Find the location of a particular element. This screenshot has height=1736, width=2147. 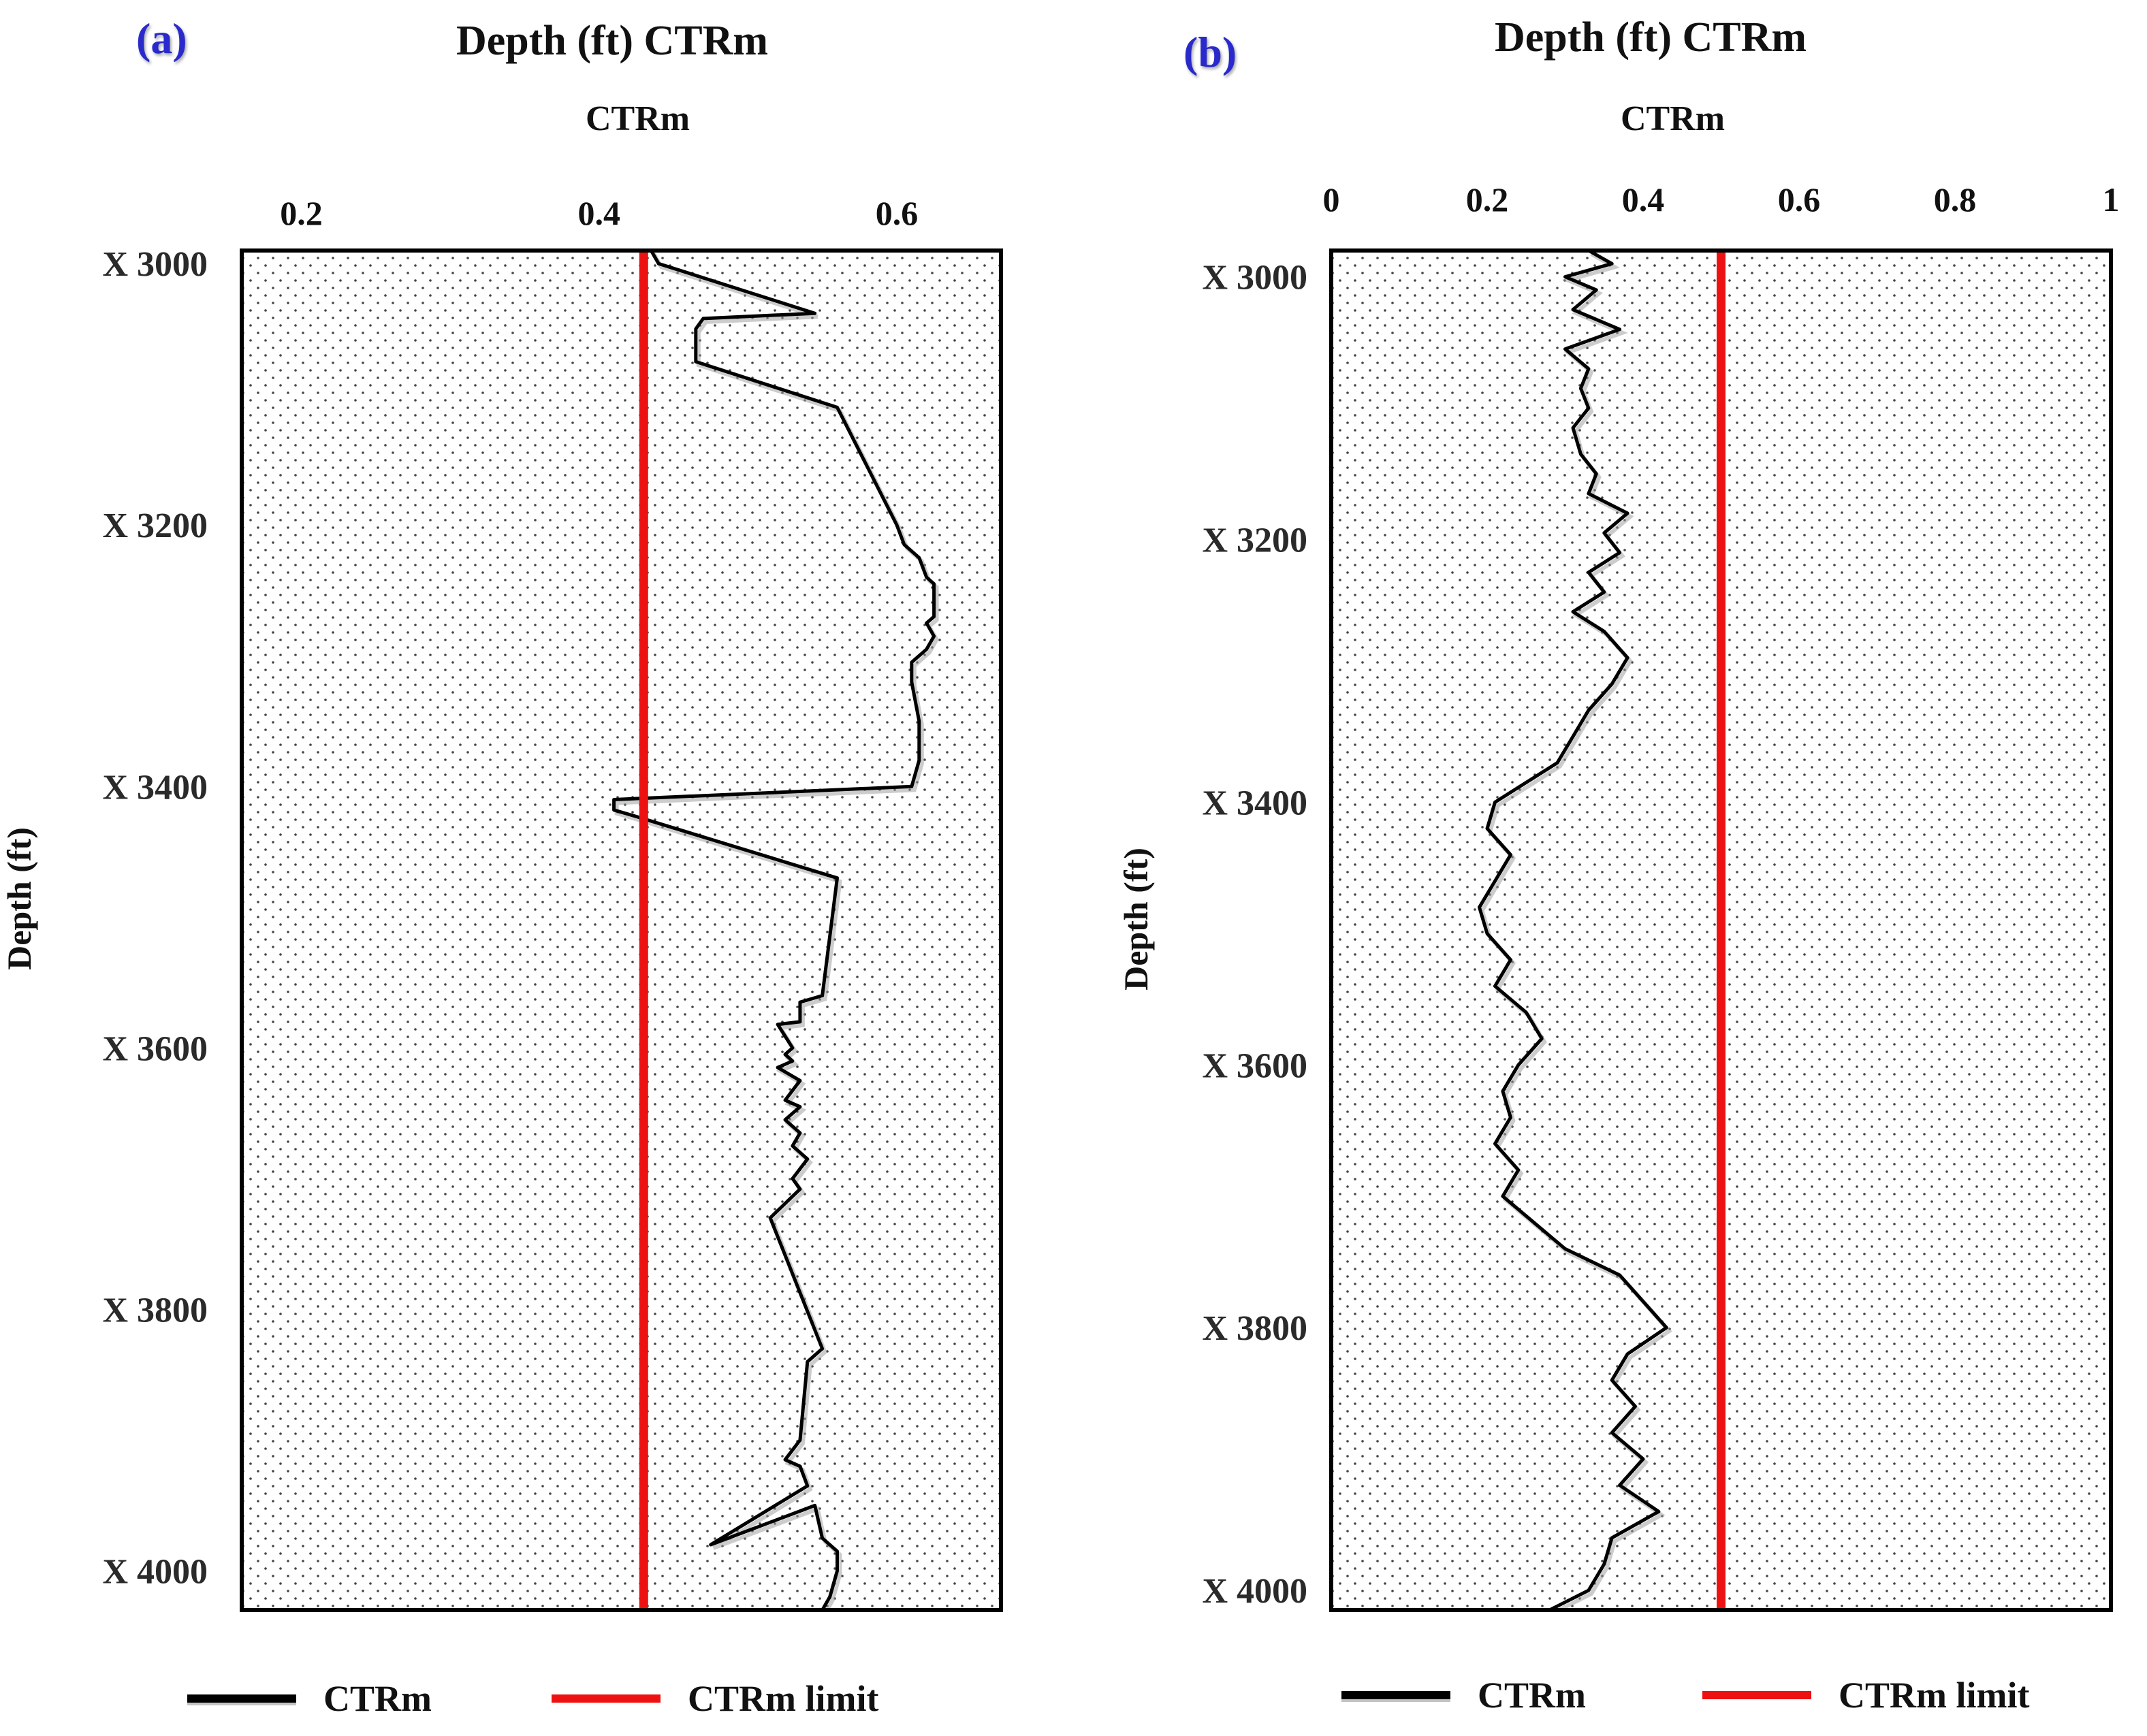

y-tick-label-a: X 3400 is located at coordinates (155, 788).